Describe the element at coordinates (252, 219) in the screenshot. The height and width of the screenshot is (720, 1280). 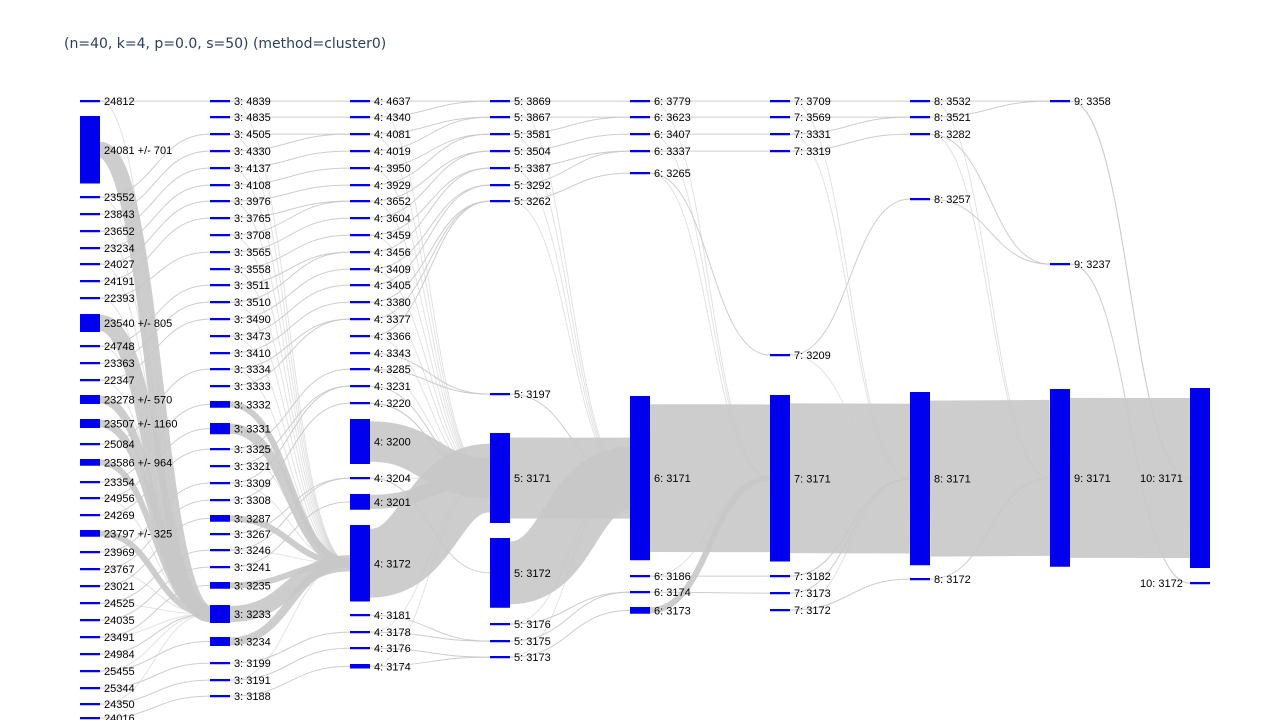
I see `node-label: 3: 3765` at that location.